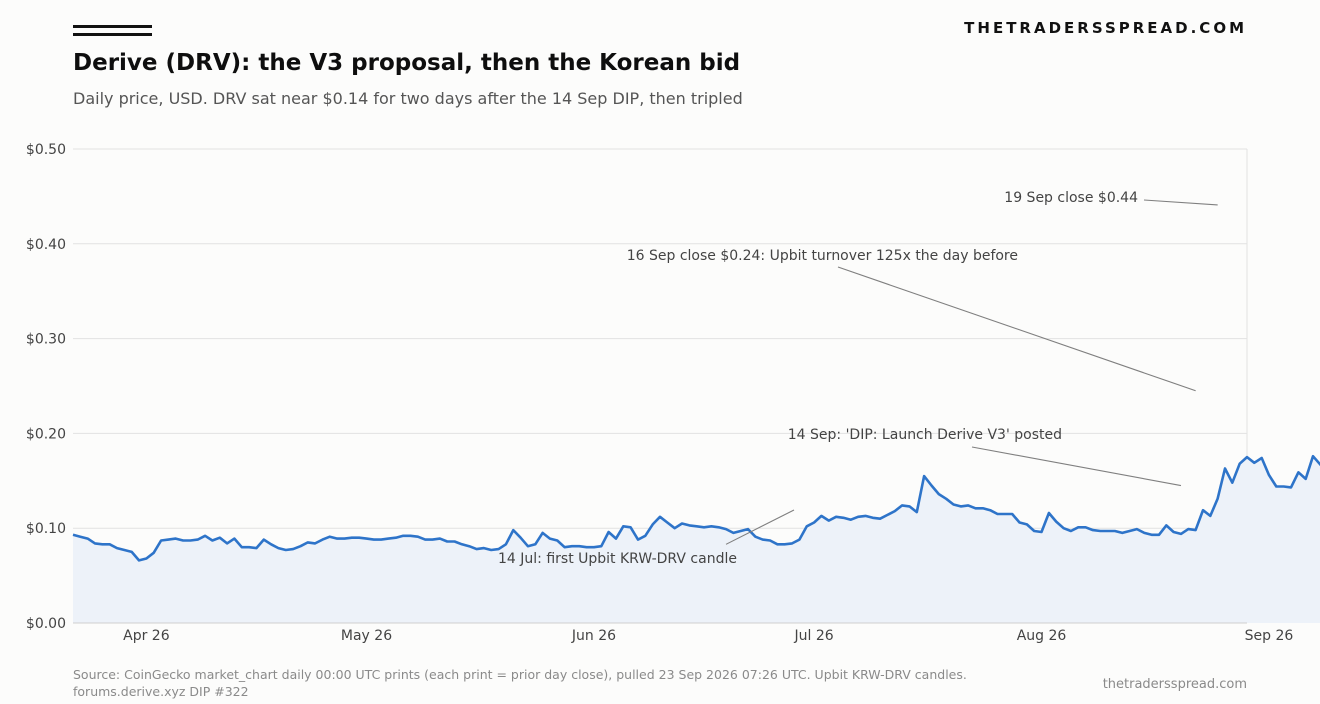 This screenshot has width=1320, height=704. Describe the element at coordinates (925, 435) in the screenshot. I see `annotation-label: 14 Sep: 'DIP: Launch Derive V3' posted` at that location.